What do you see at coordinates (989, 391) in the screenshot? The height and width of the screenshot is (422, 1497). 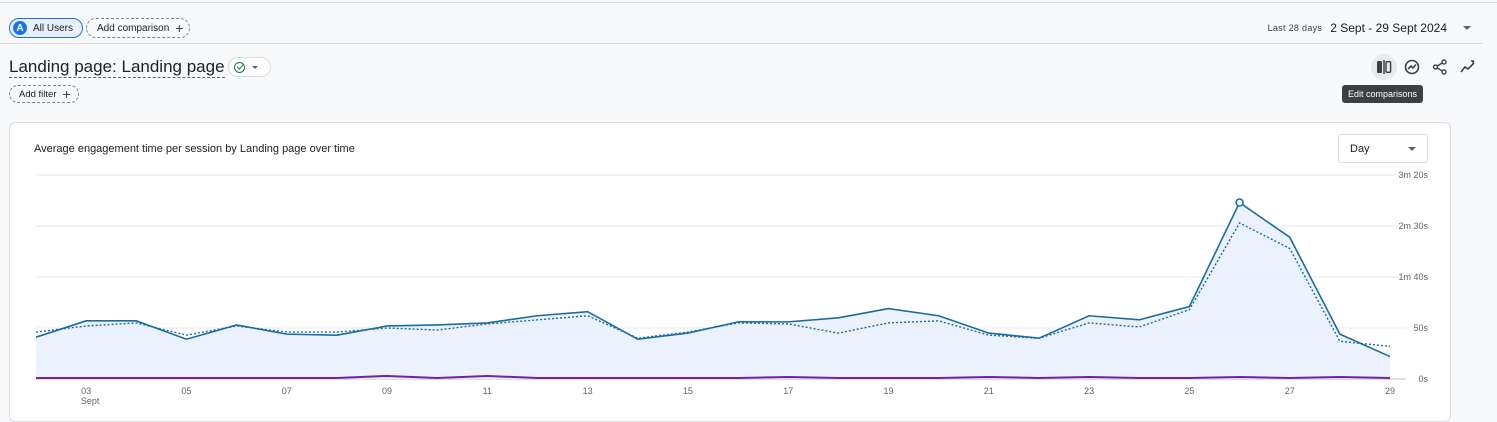 I see `x-tick-label: 21` at bounding box center [989, 391].